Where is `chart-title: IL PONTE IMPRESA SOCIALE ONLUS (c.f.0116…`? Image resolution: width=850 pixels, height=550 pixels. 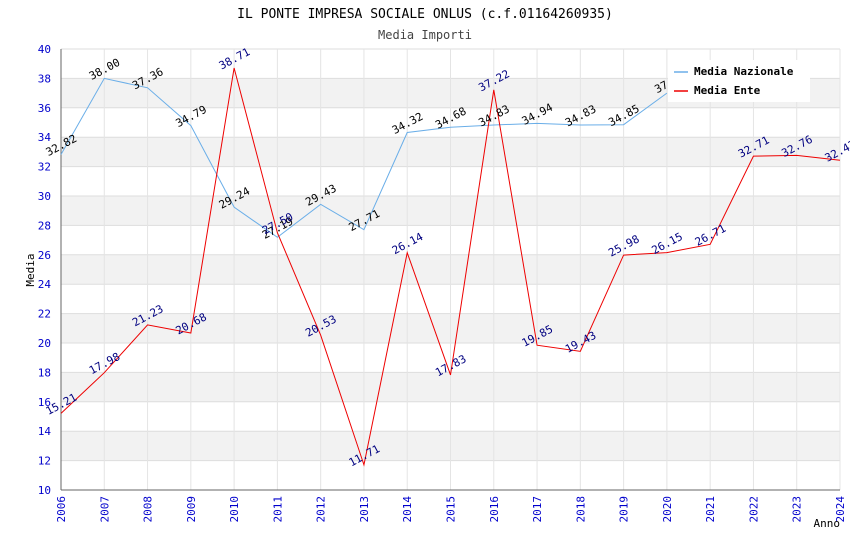 chart-title: IL PONTE IMPRESA SOCIALE ONLUS (c.f.0116… is located at coordinates (425, 14).